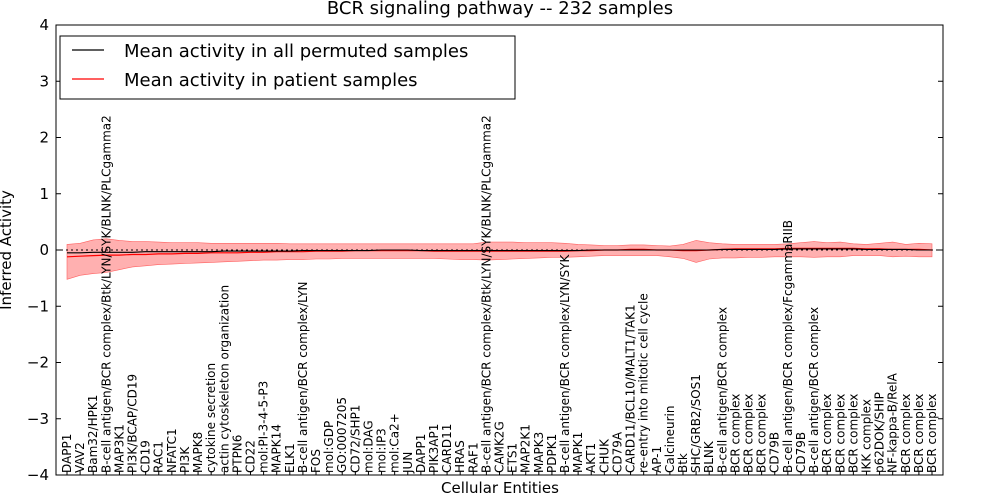 This screenshot has width=1000, height=500. Describe the element at coordinates (552, 453) in the screenshot. I see `x-entity-label: PDPK1` at that location.